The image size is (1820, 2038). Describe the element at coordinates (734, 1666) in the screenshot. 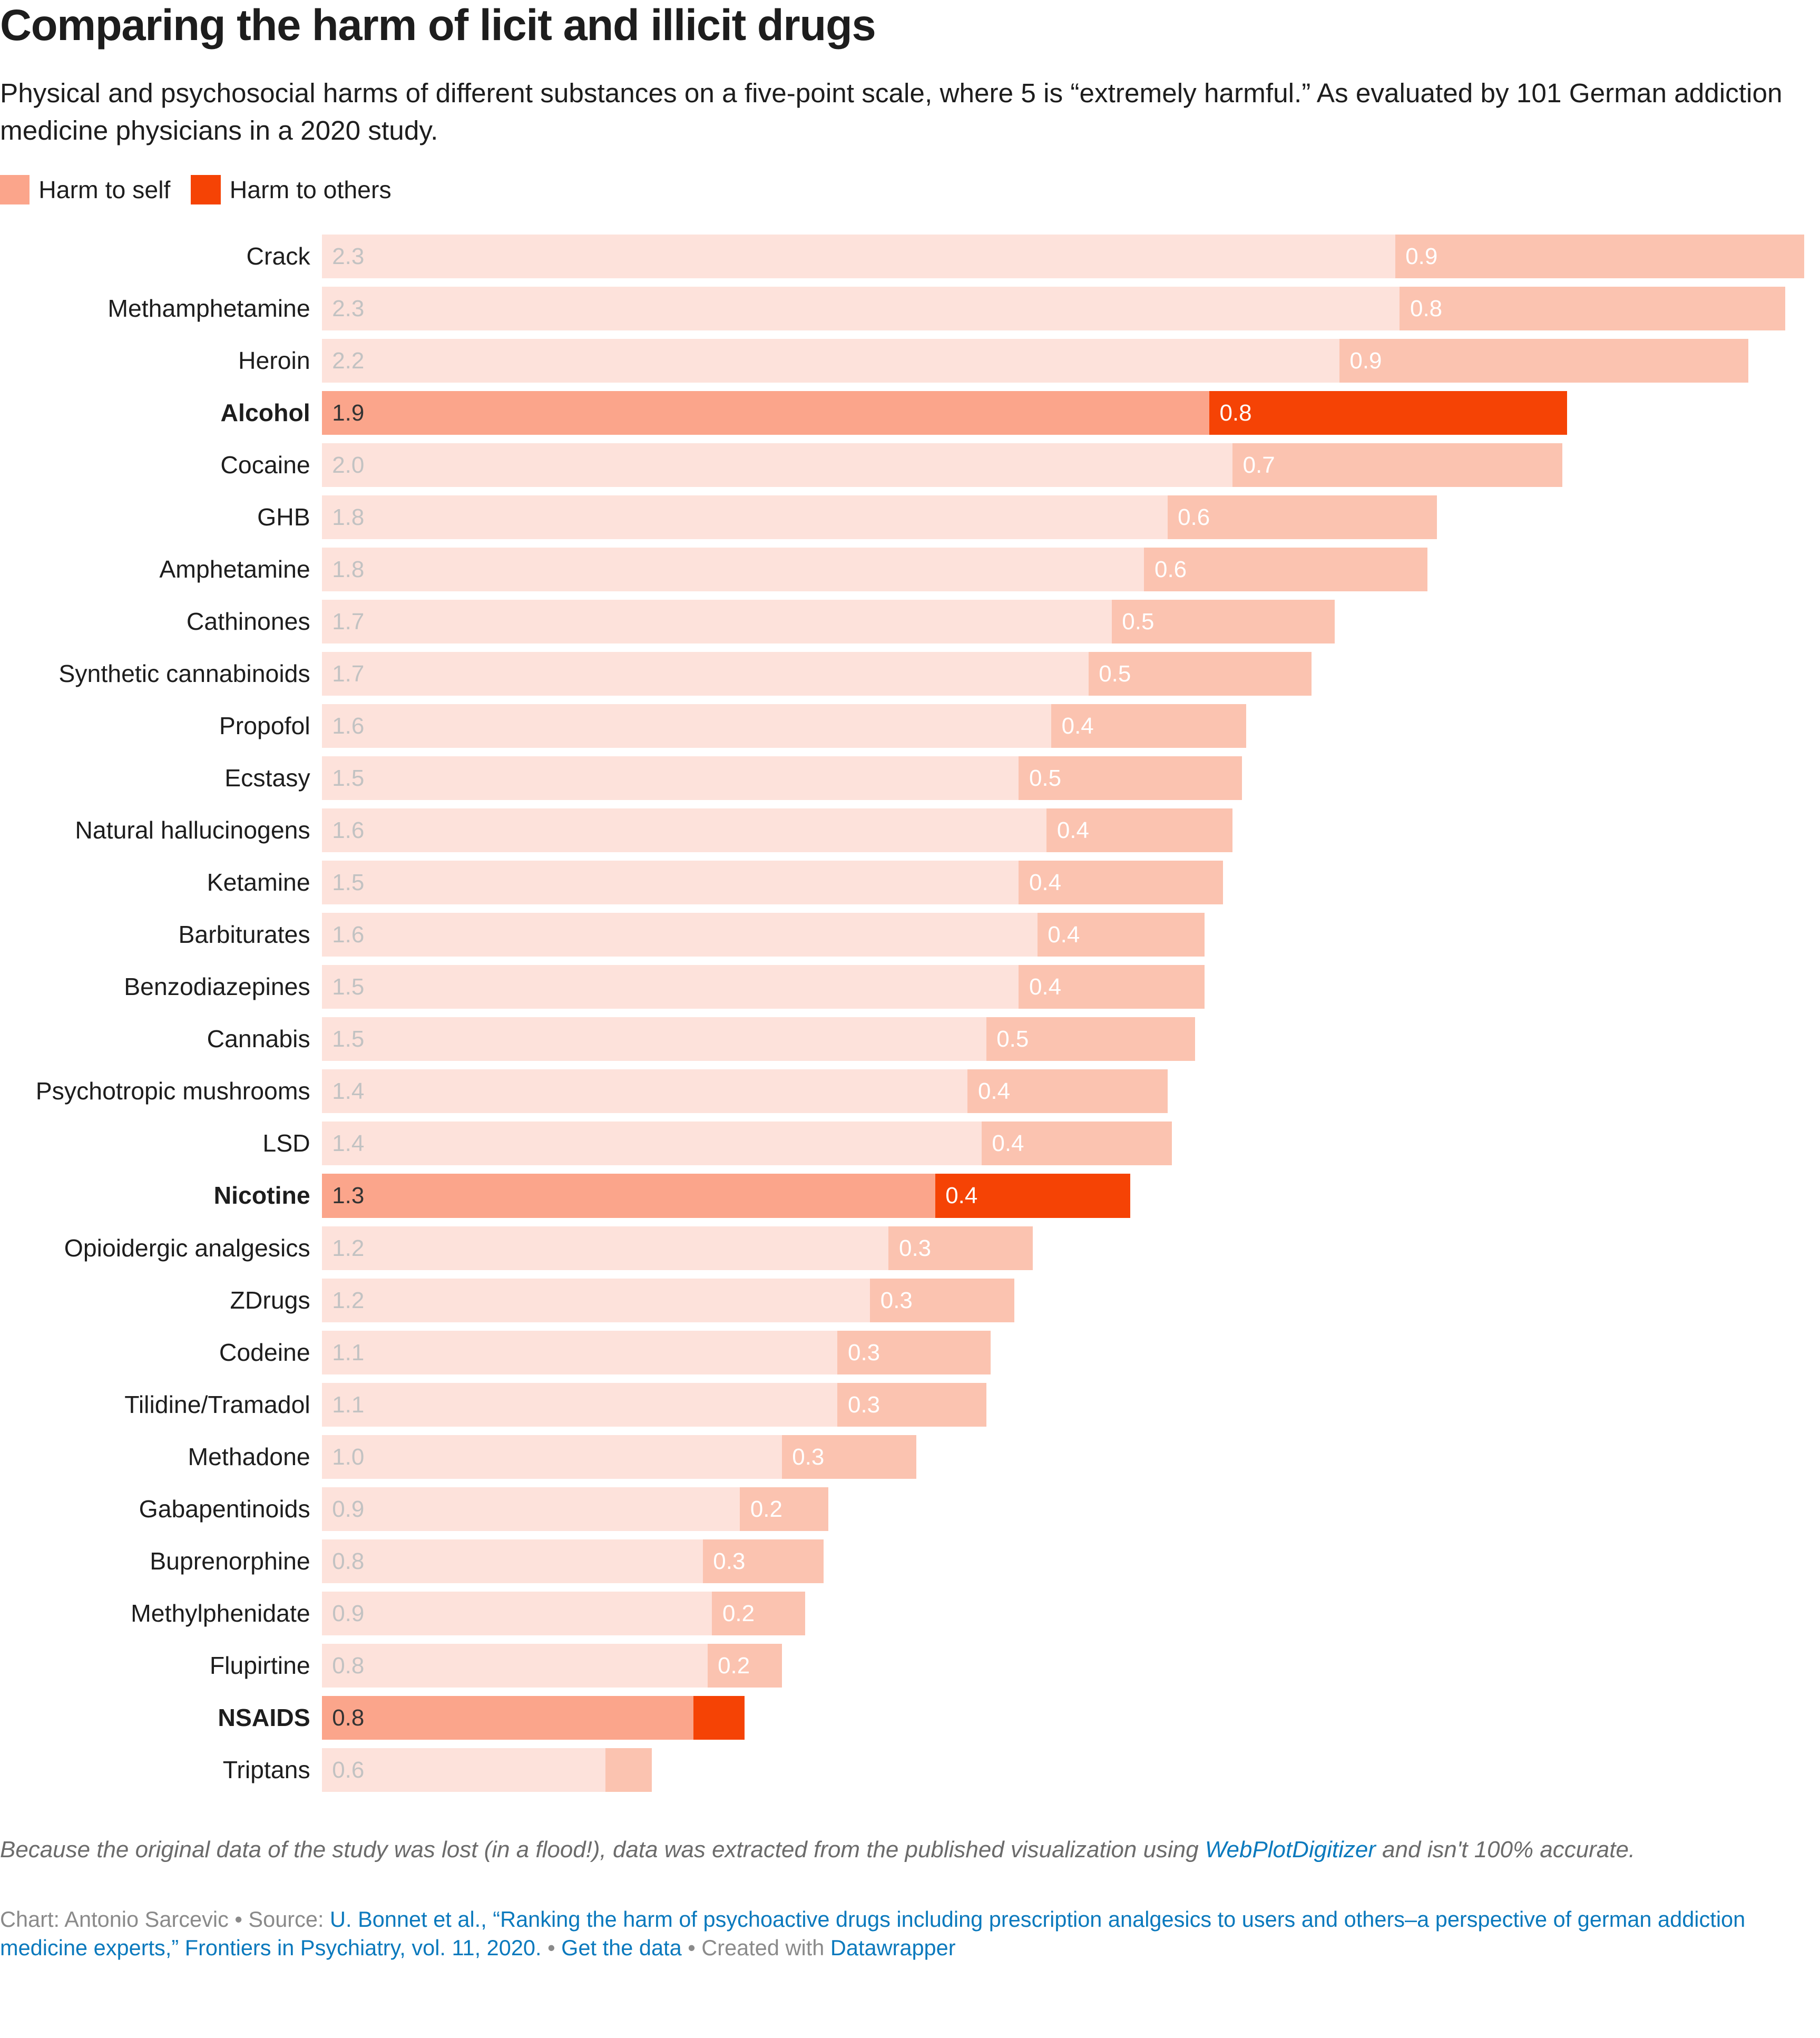

I see `value-label-others: 0.2` at that location.